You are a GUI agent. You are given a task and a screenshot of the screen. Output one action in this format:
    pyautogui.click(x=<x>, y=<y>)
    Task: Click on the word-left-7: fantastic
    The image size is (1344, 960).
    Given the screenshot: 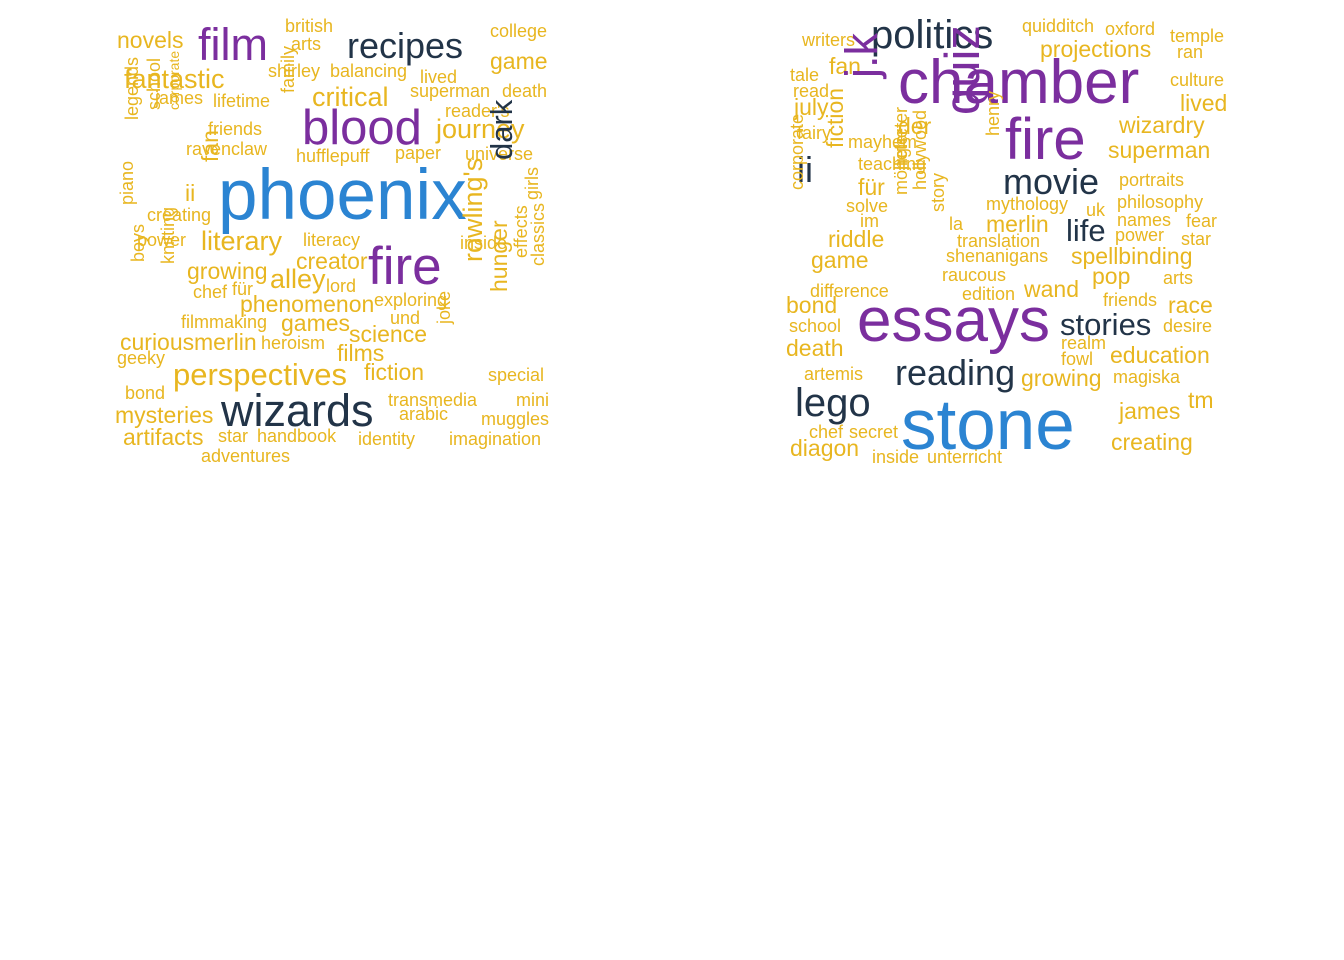 What is the action you would take?
    pyautogui.click(x=174, y=79)
    